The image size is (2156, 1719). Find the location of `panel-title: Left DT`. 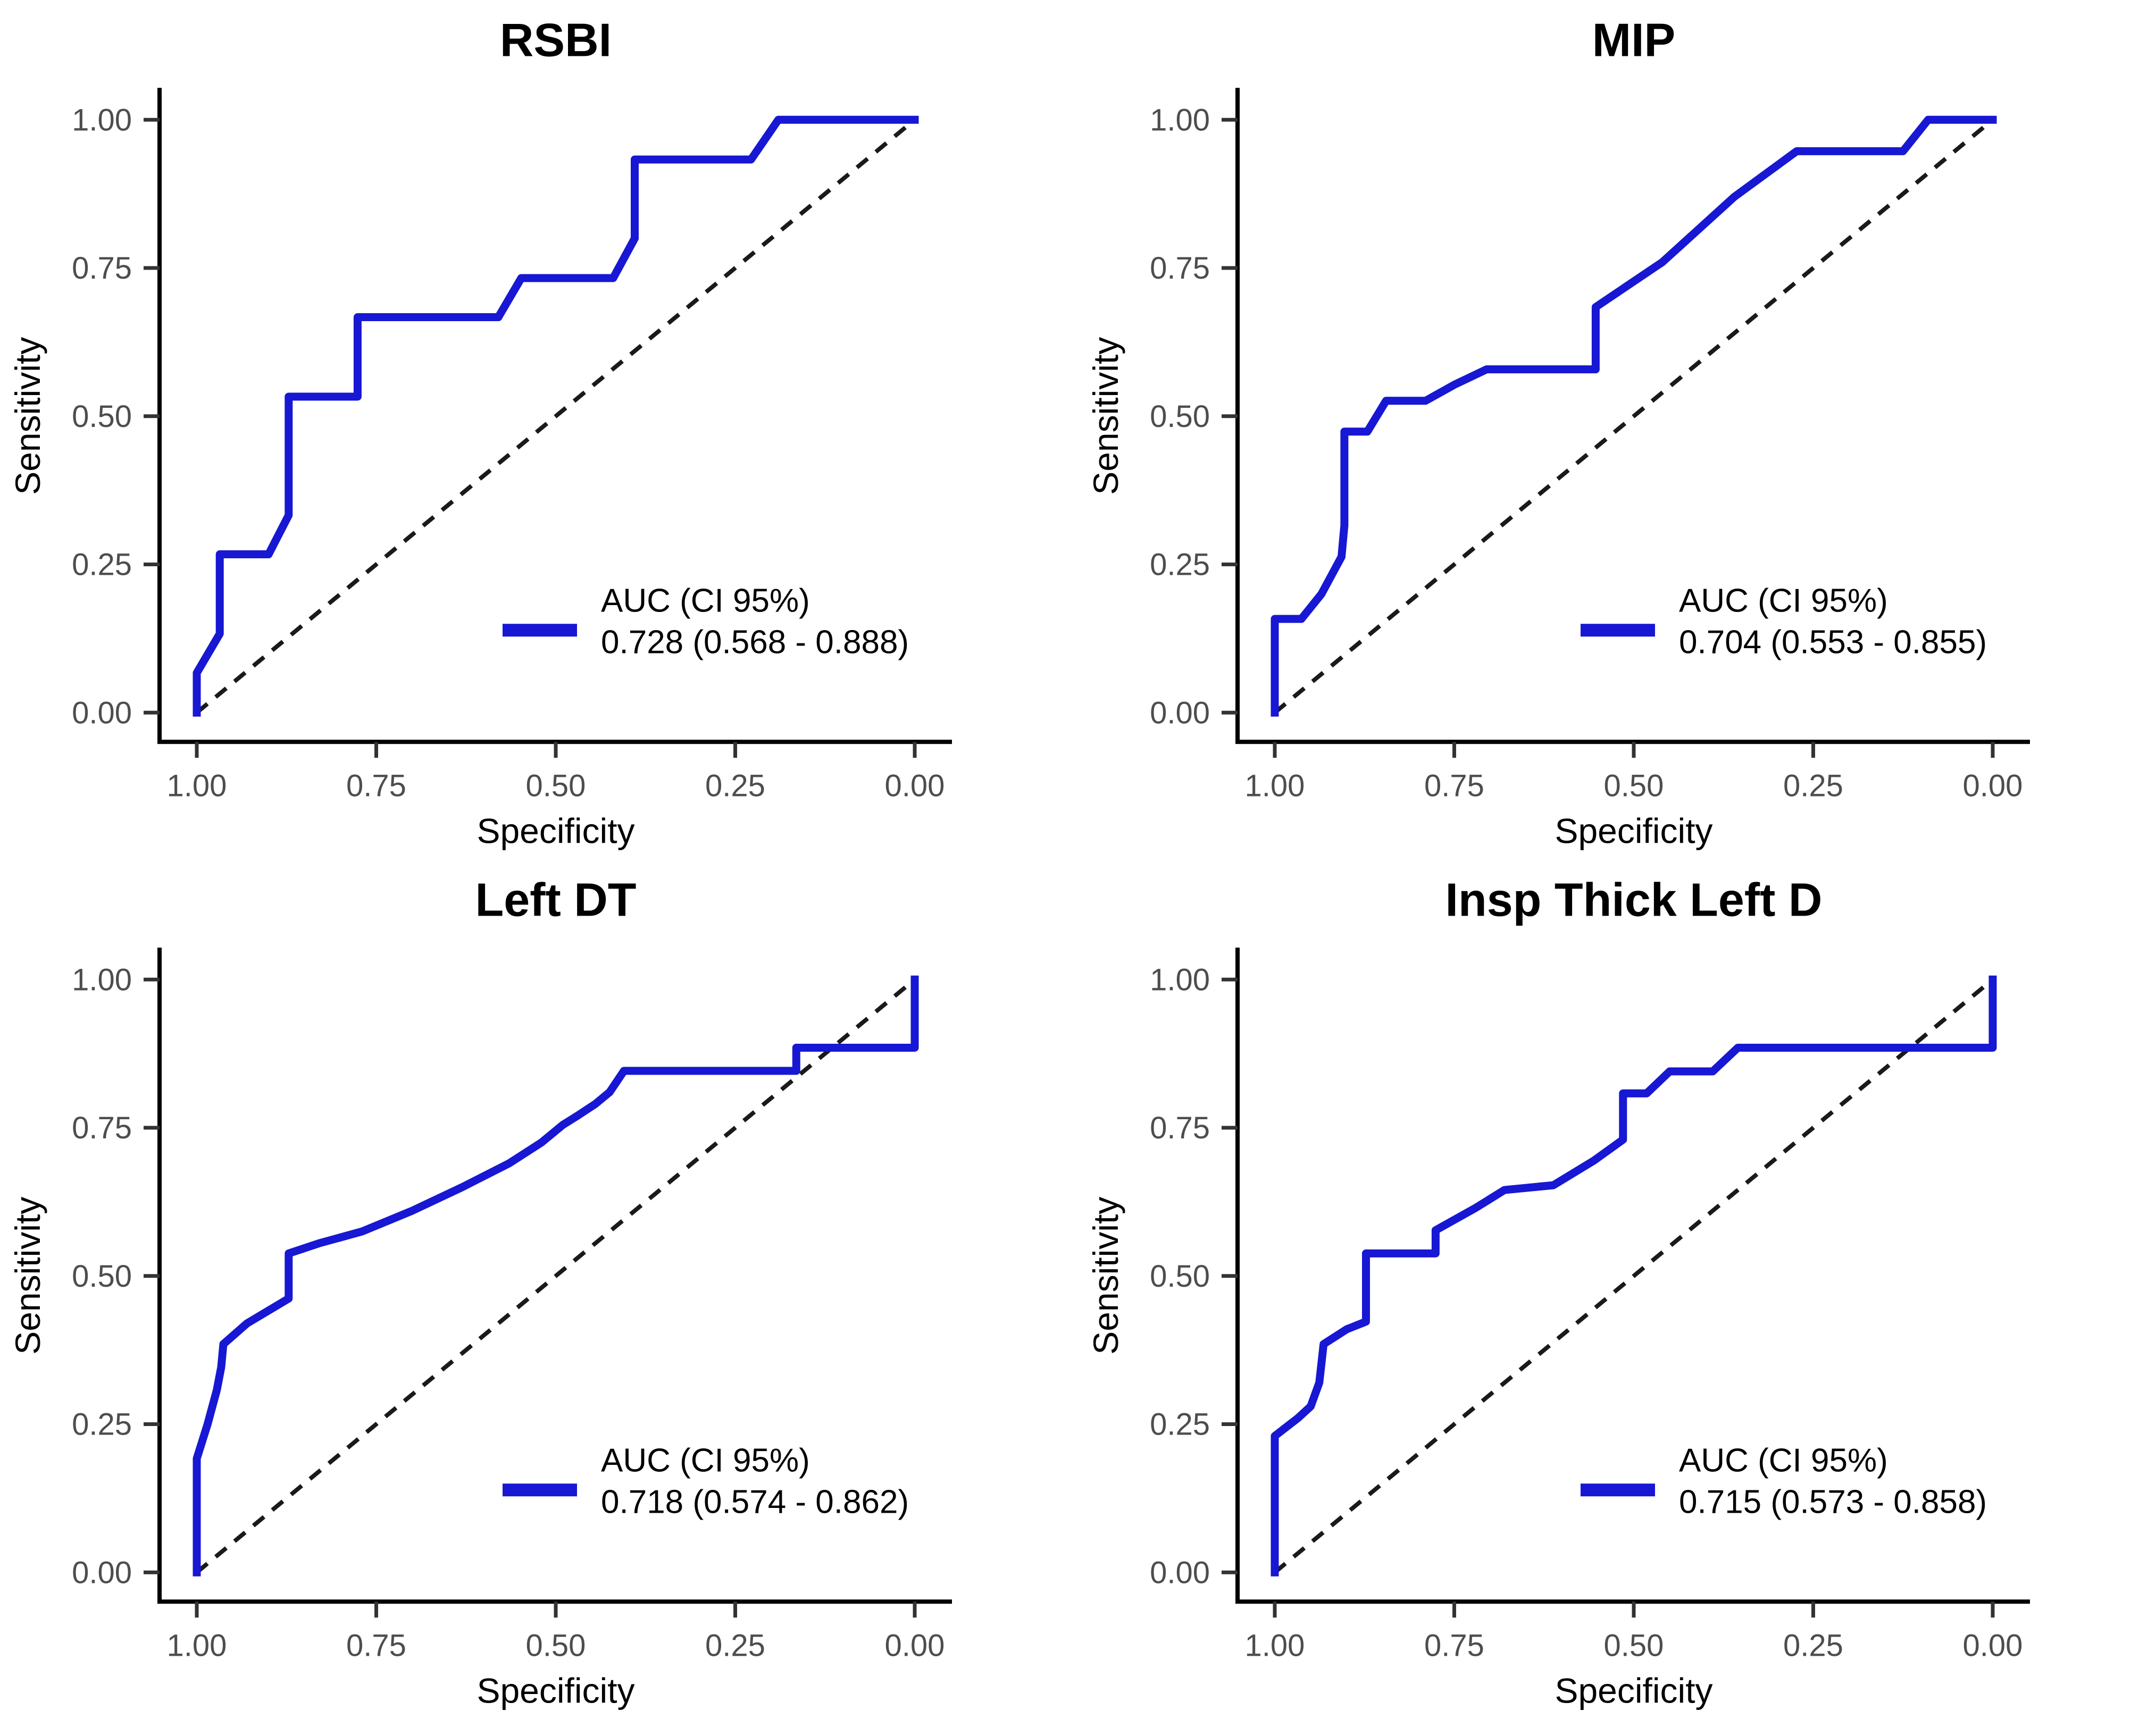

panel-title: Left DT is located at coordinates (556, 899).